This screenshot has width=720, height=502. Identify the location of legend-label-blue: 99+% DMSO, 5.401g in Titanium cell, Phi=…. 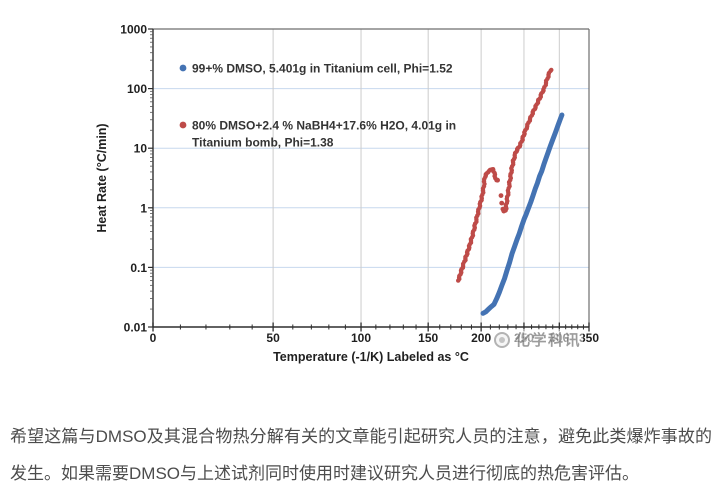
(322, 69).